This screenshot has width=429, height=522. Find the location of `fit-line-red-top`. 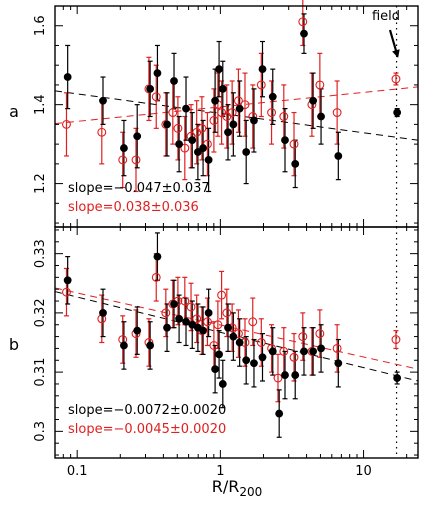

fit-line-red-top is located at coordinates (236, 105).